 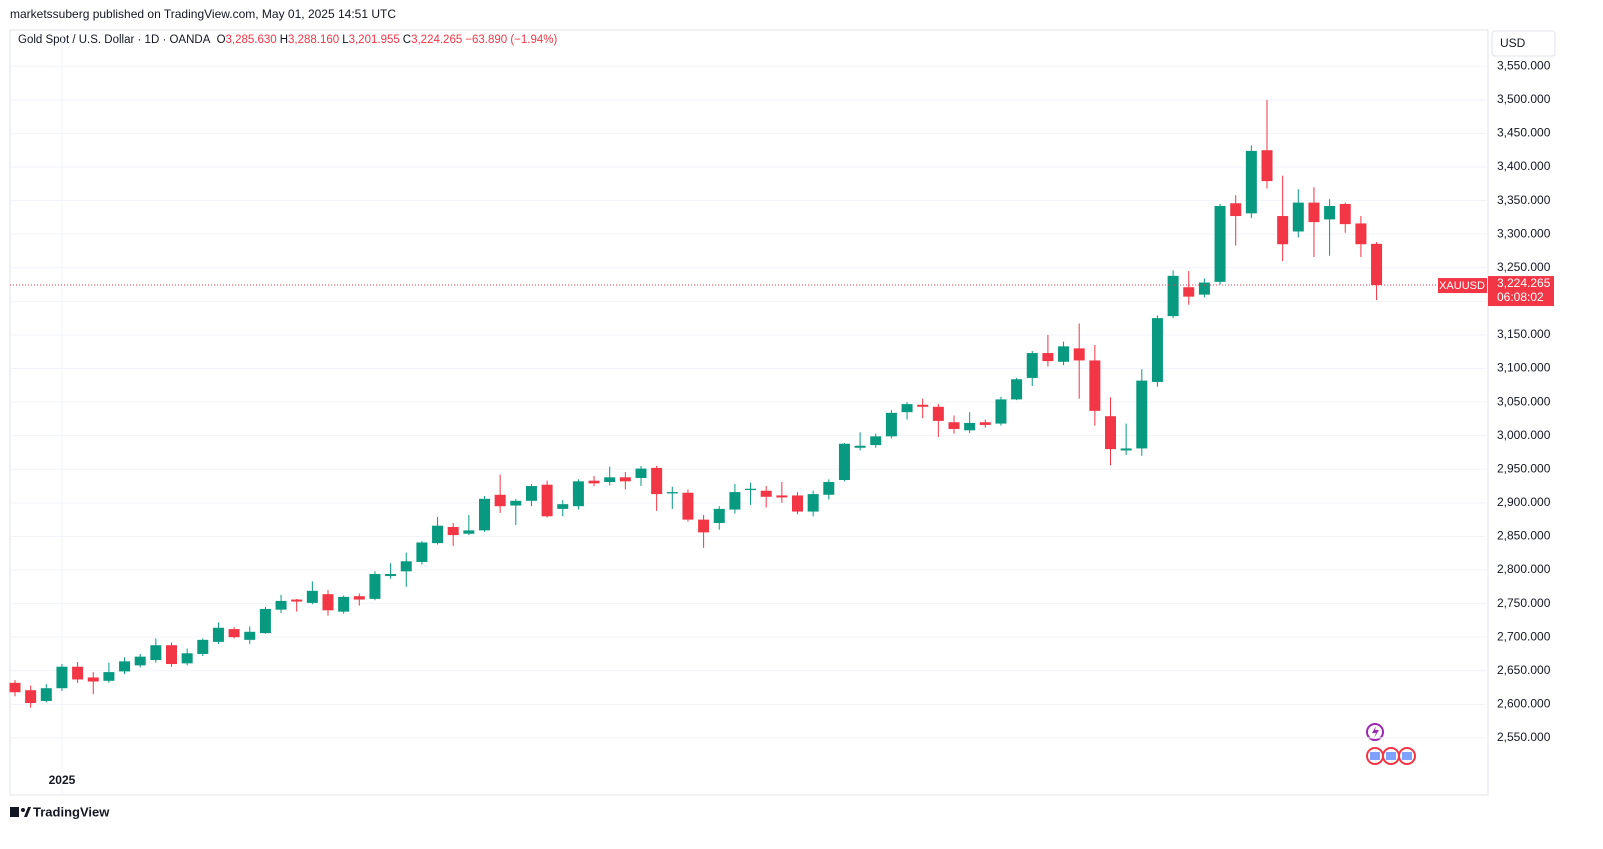 What do you see at coordinates (1524, 401) in the screenshot?
I see `y-tick-label: 3,050.000` at bounding box center [1524, 401].